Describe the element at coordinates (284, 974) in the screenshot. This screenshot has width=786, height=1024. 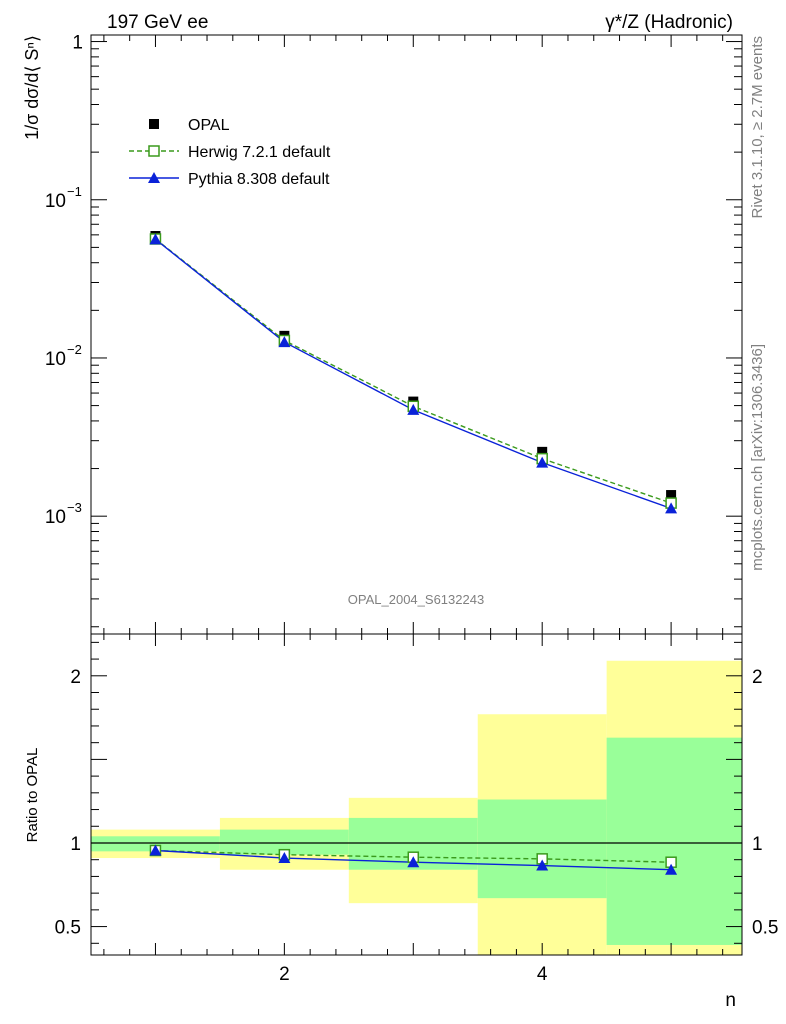
I see `x-tick-label: 2` at that location.